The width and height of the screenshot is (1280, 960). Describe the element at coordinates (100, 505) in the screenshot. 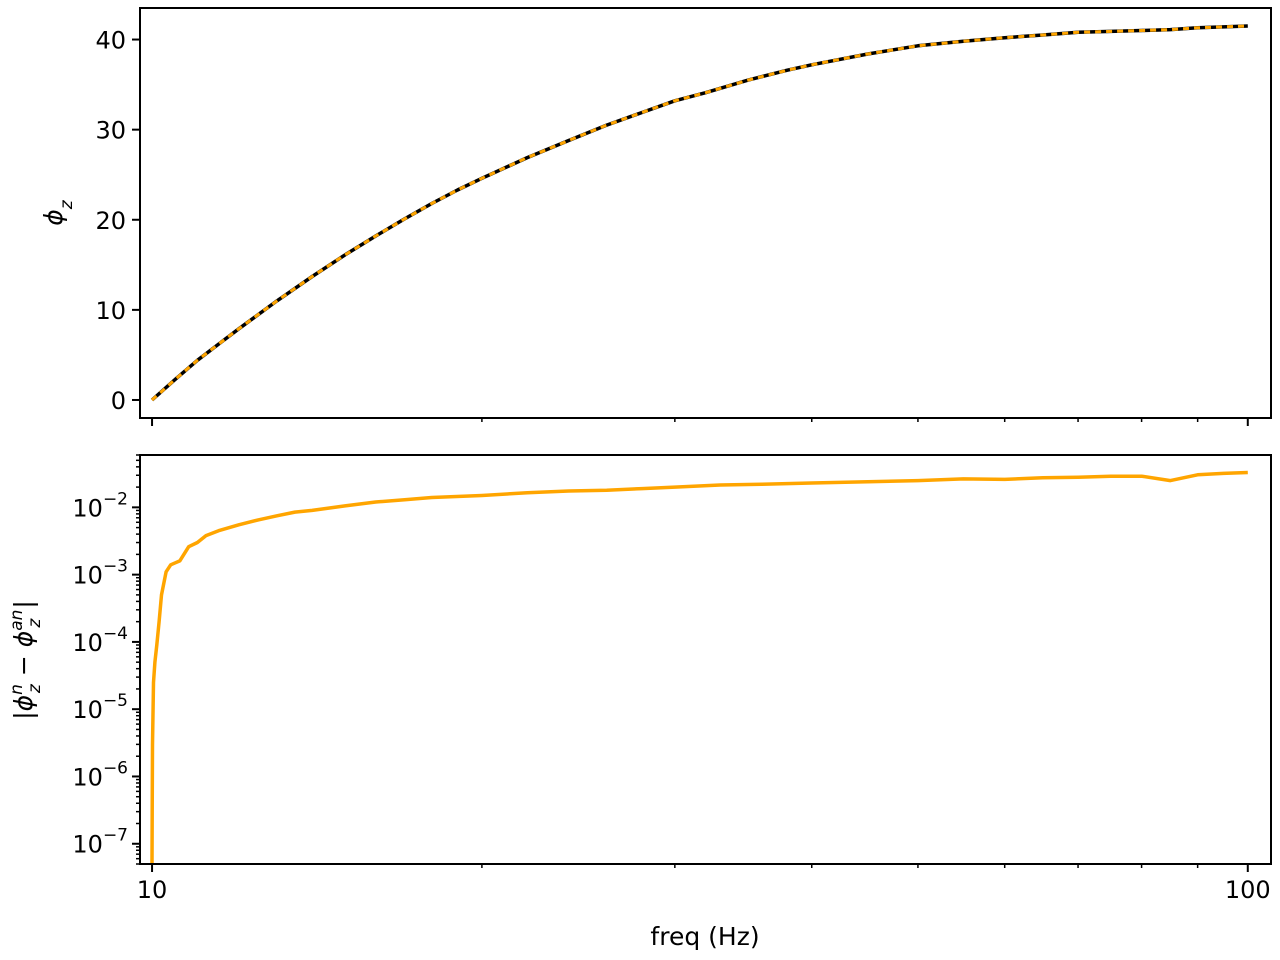

I see `bottom-y-tick-label: 10⁻²` at that location.